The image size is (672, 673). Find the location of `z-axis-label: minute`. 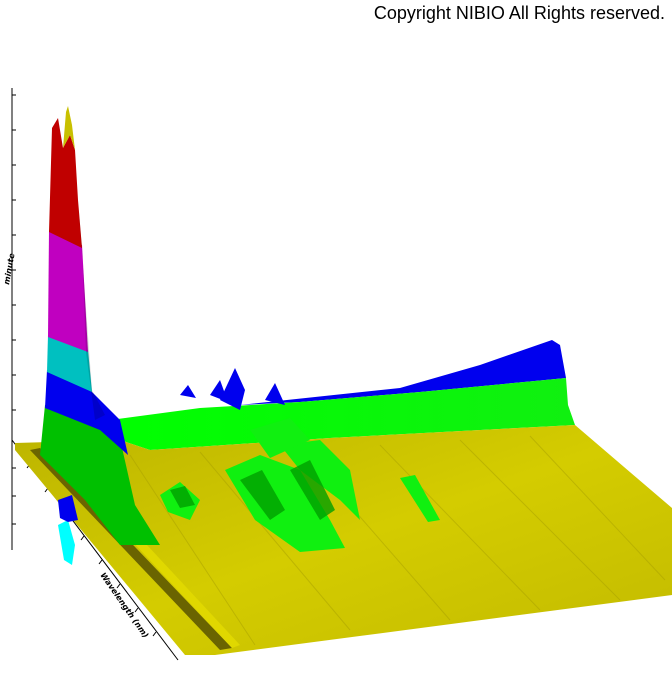

z-axis-label: minute is located at coordinates (9, 268).